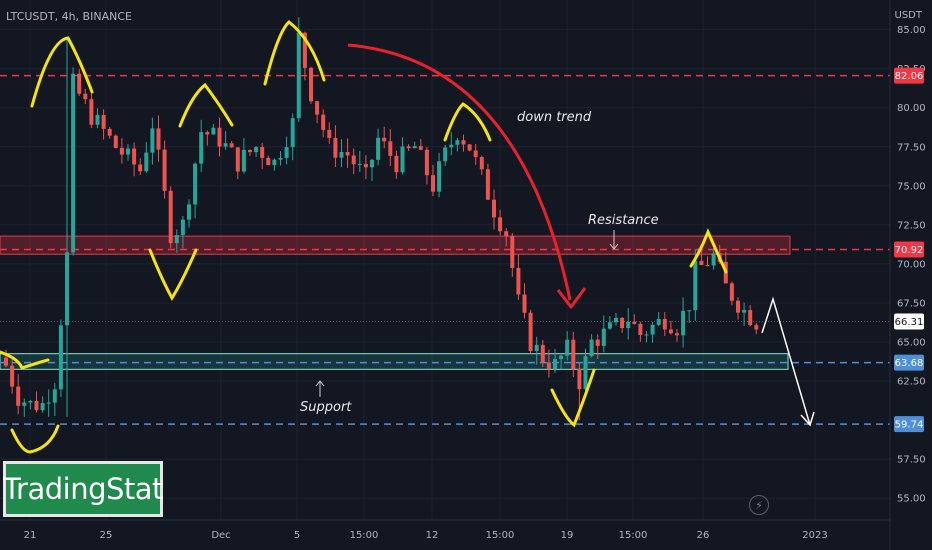 This screenshot has height=550, width=932. Describe the element at coordinates (911, 342) in the screenshot. I see `y-tick-label: 65.00` at that location.